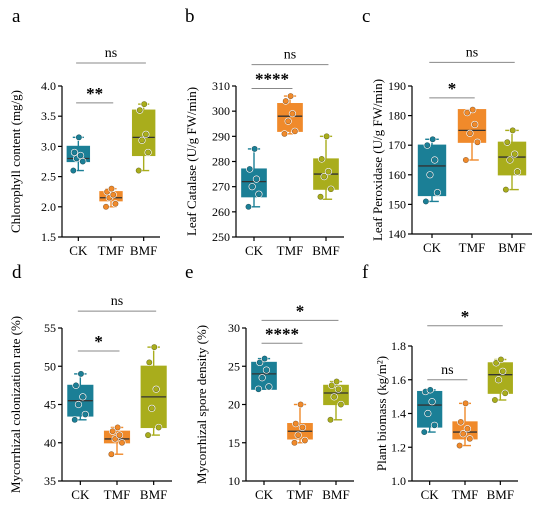  I want to click on y-tick-label: 40, so click(50, 443).